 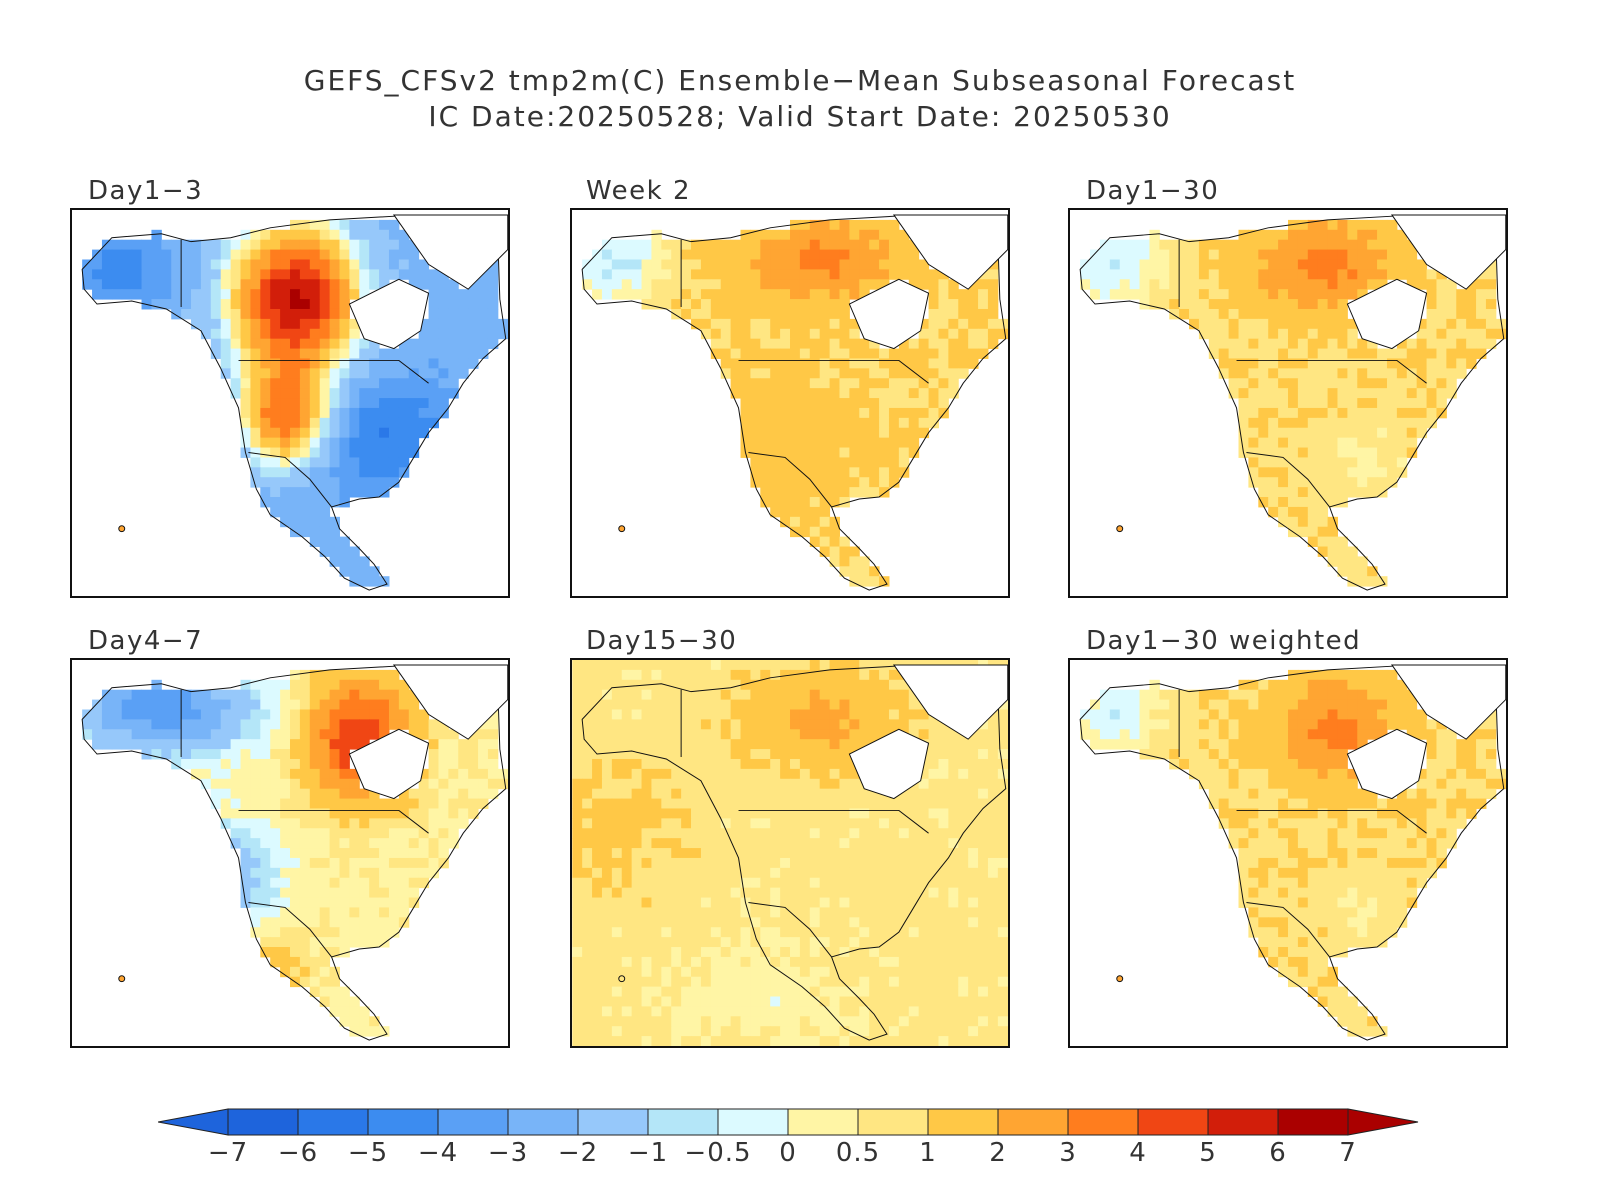 I want to click on colorbar-tick-label: 5, so click(x=1208, y=1153).